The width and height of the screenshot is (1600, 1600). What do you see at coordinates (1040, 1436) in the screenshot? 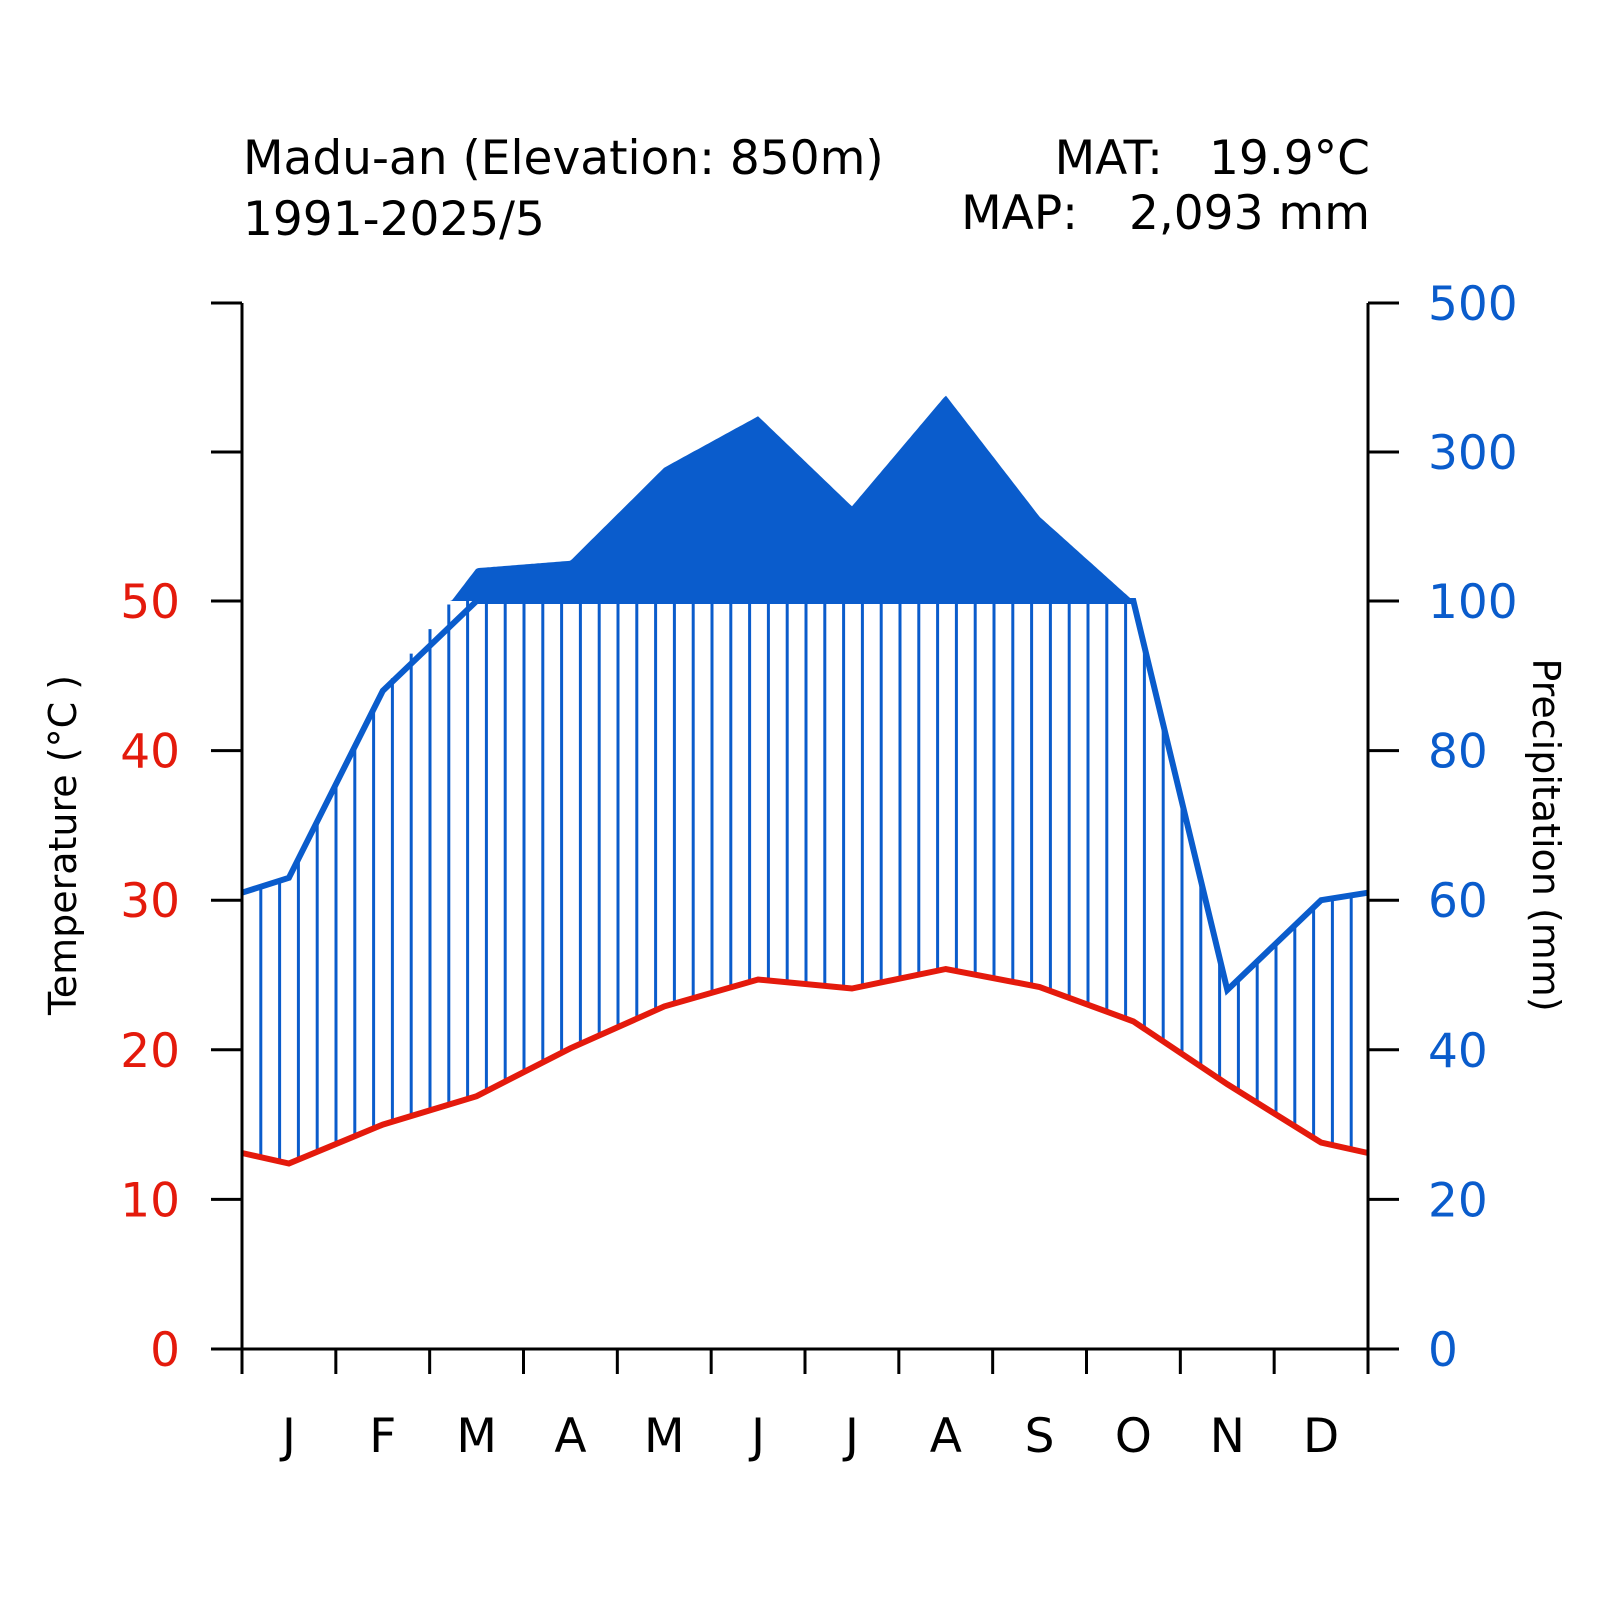
I see `month-label: S` at bounding box center [1040, 1436].